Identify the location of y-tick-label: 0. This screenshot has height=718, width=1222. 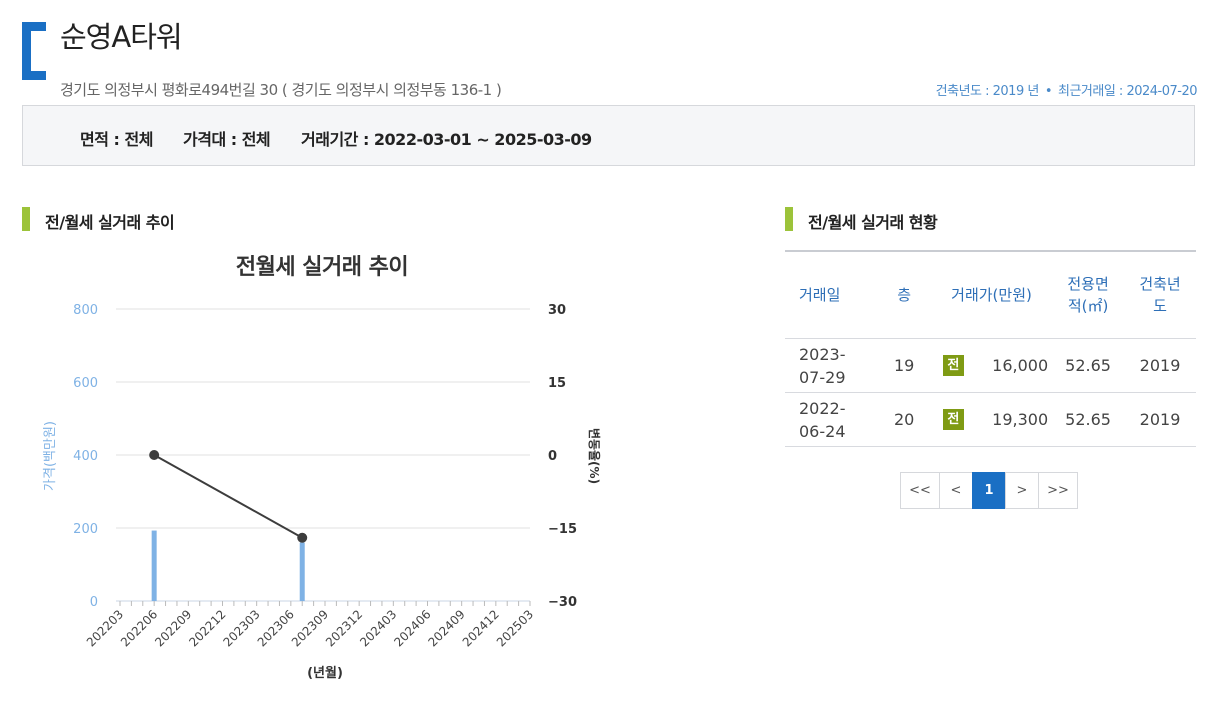
(94, 602).